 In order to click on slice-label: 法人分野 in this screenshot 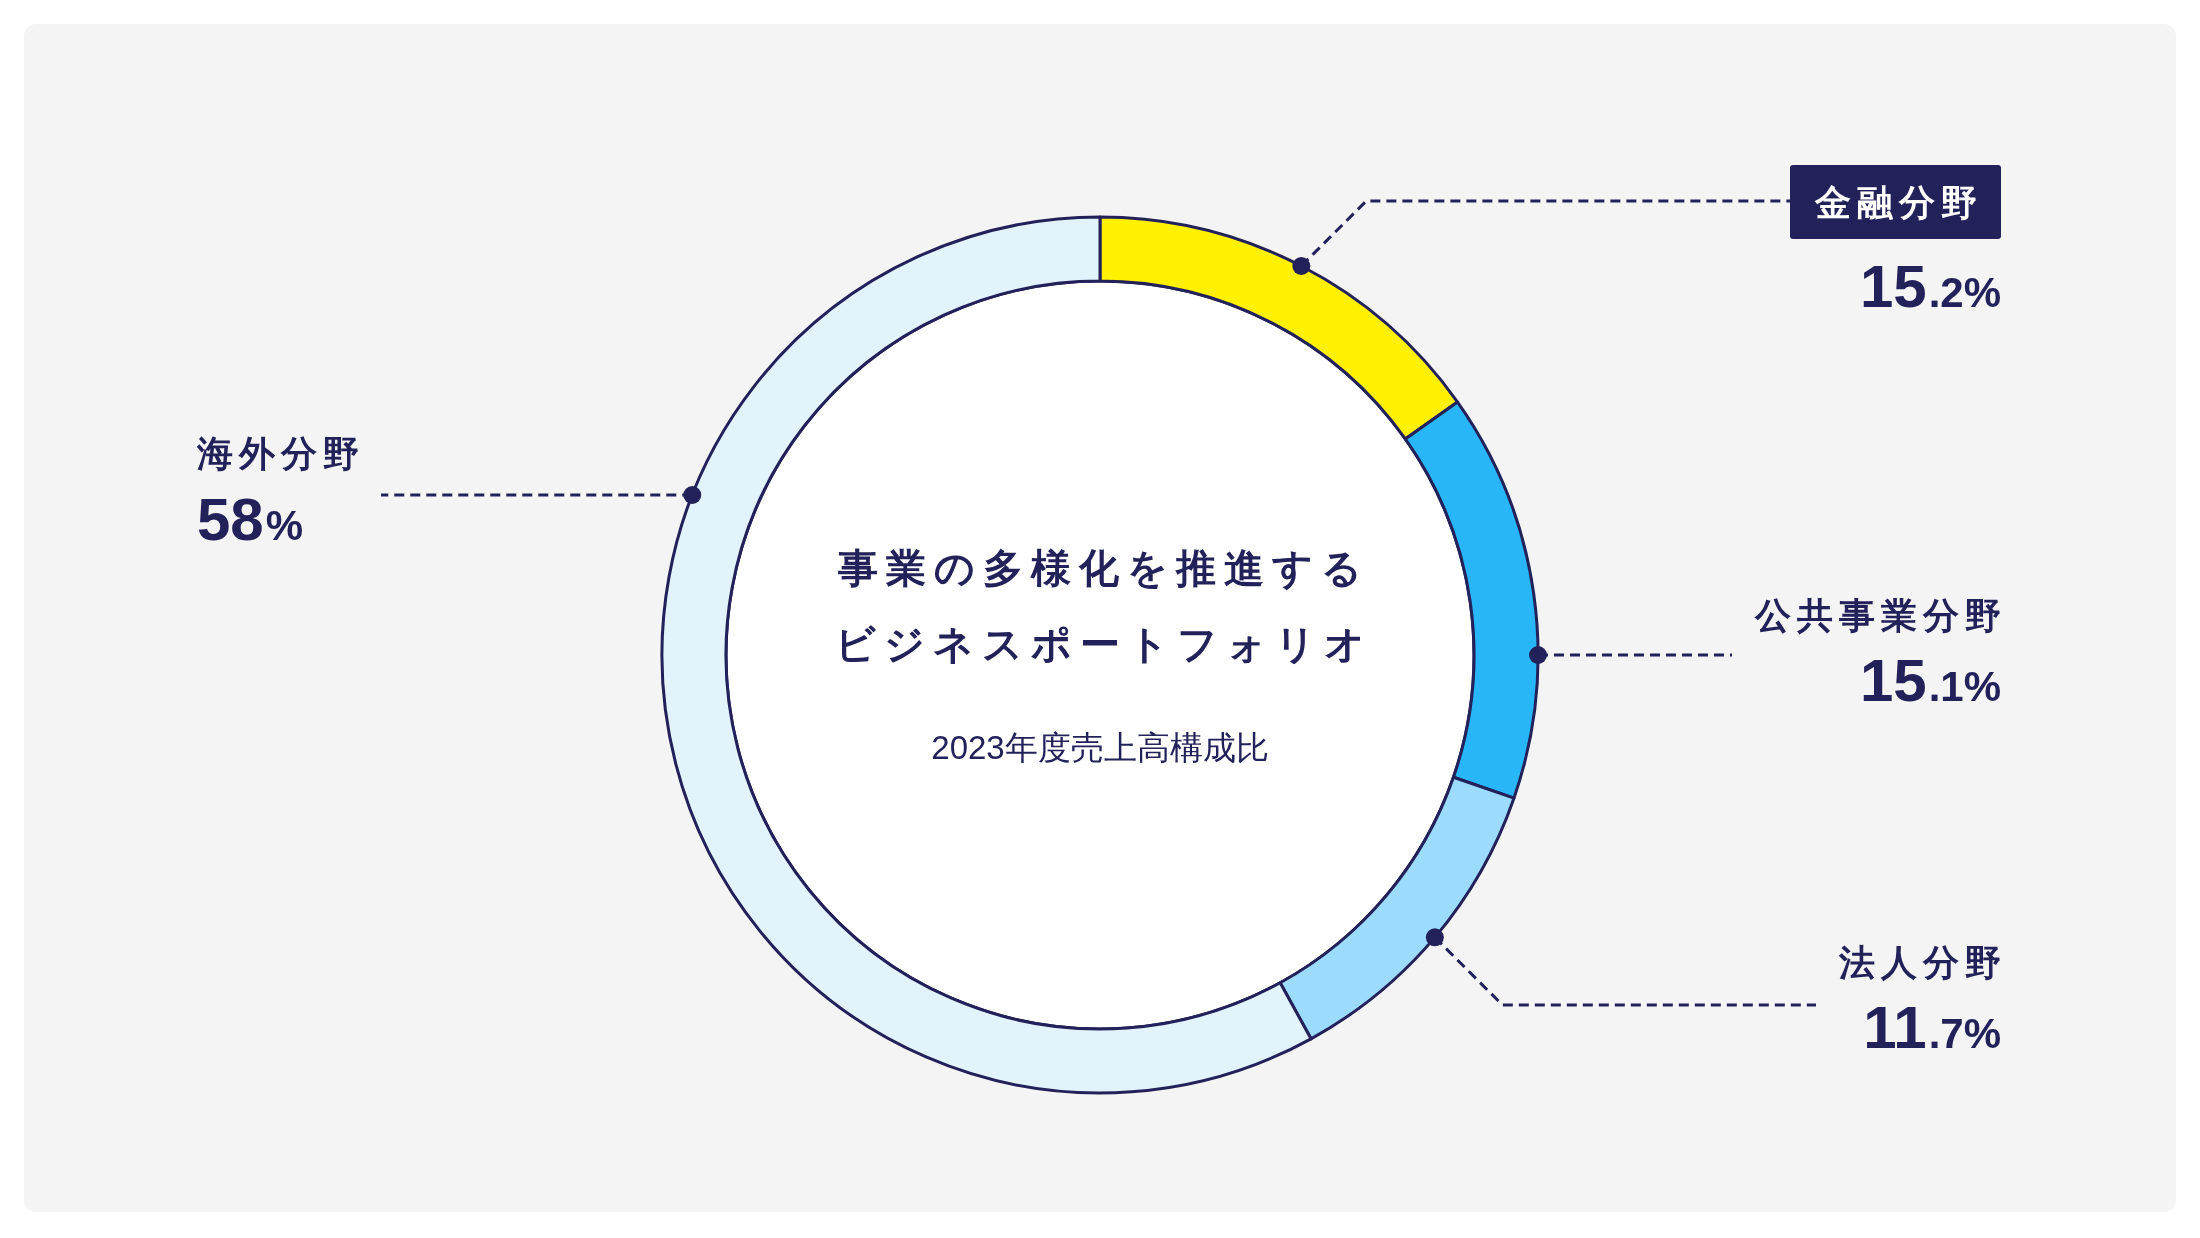, I will do `click(1922, 962)`.